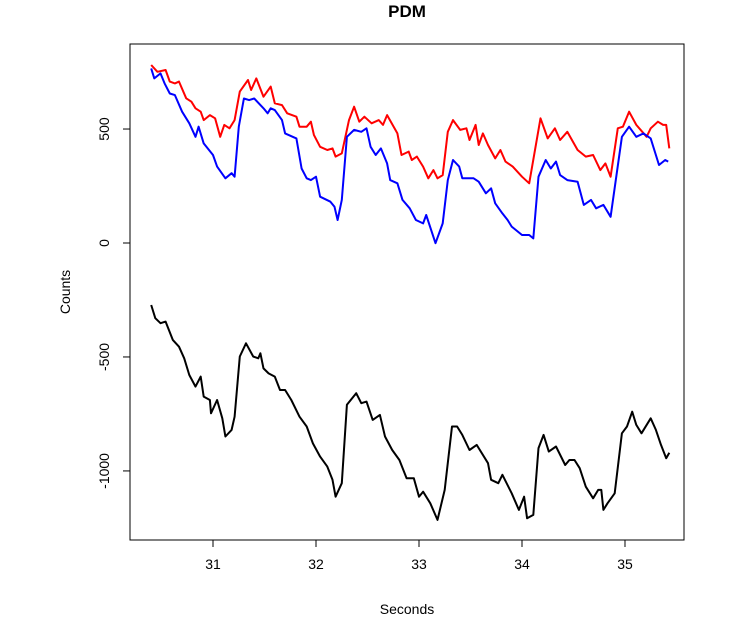 The image size is (742, 626). I want to click on y-axis-title: Counts, so click(65, 292).